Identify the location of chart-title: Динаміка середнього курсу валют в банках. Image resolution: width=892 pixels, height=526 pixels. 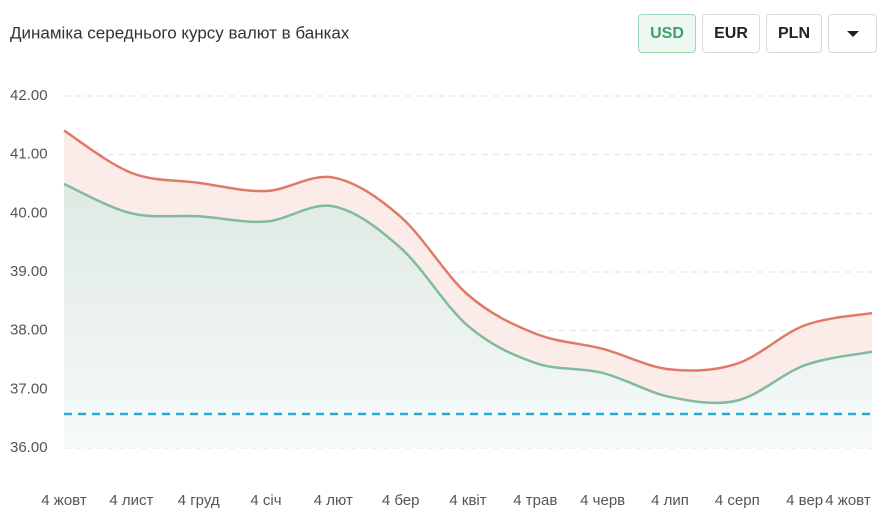
(180, 32).